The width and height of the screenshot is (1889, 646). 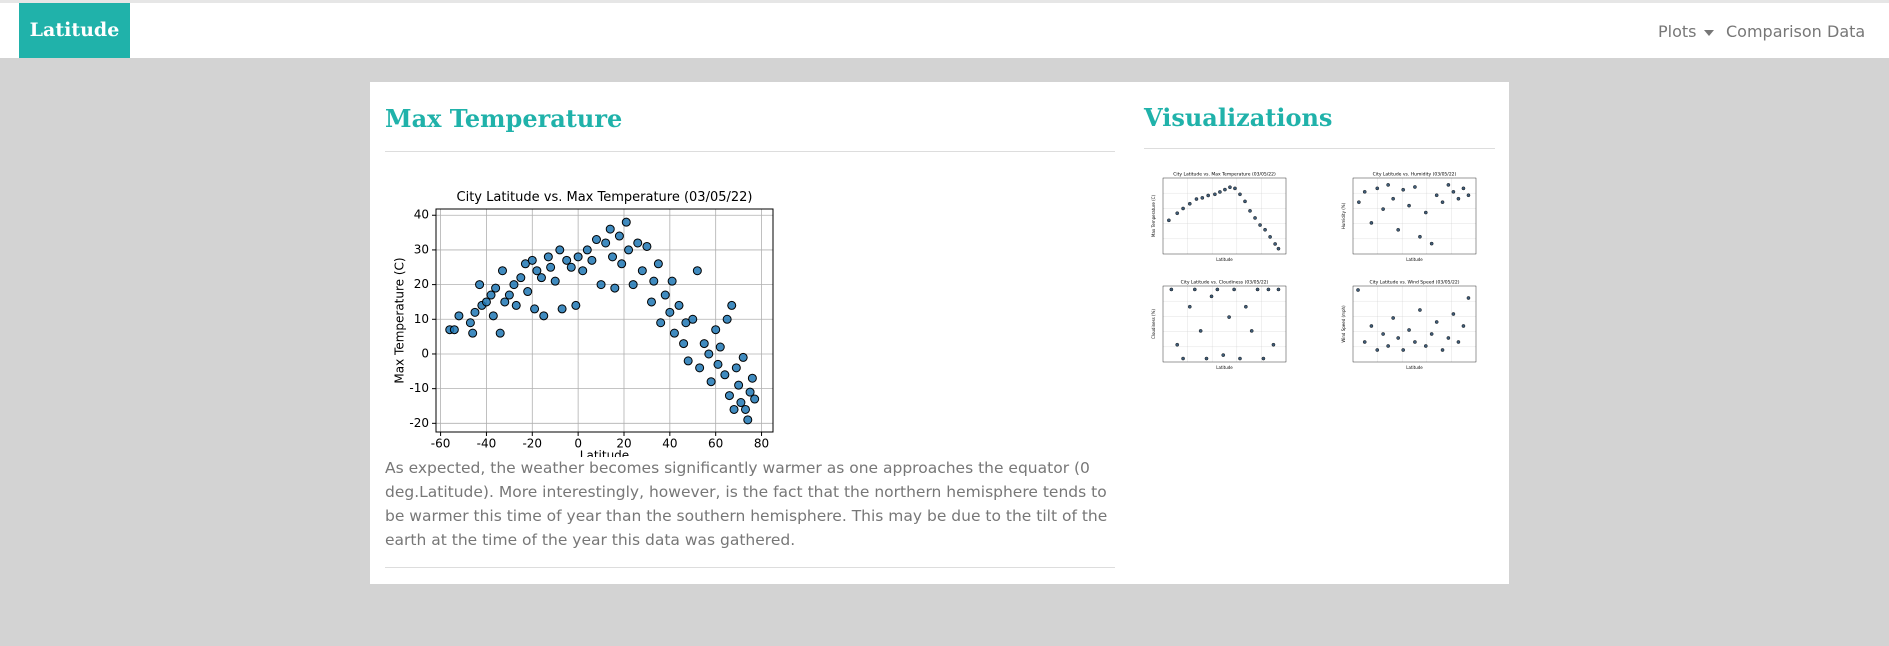 What do you see at coordinates (944, 29) in the screenshot?
I see `navbar: Latitude Plots Comparison Data` at bounding box center [944, 29].